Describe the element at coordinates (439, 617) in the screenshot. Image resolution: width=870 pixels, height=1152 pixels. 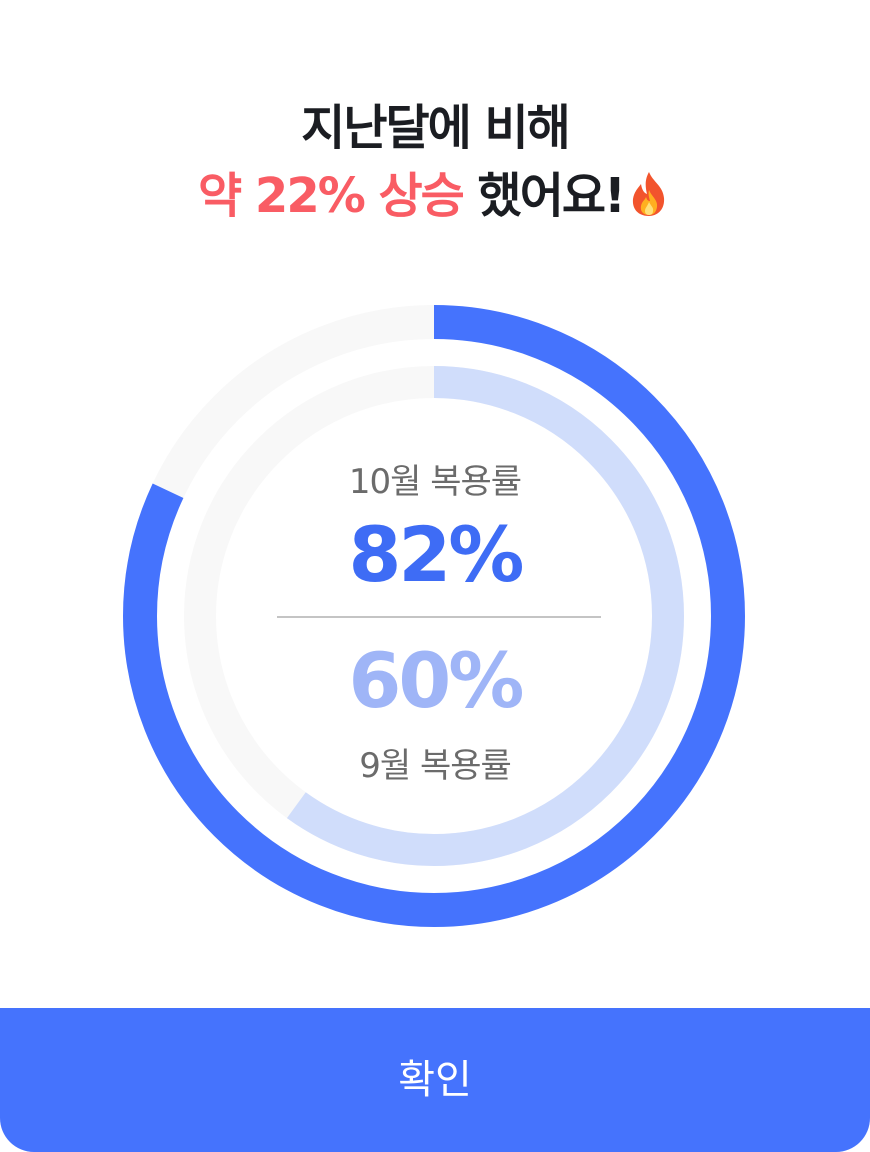
I see `divider` at that location.